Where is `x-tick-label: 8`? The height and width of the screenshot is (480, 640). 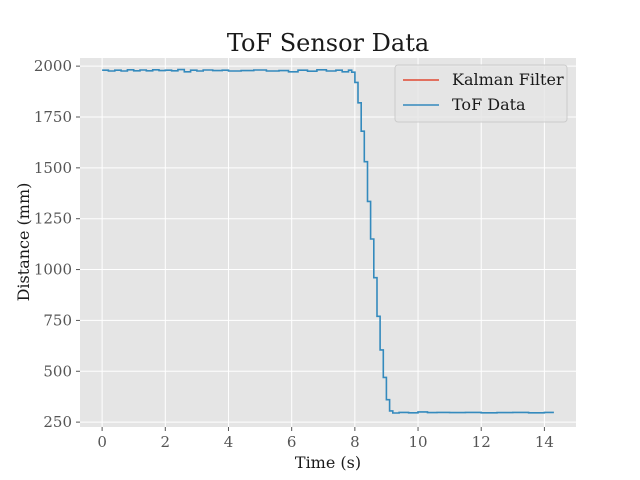 x-tick-label: 8 is located at coordinates (355, 442).